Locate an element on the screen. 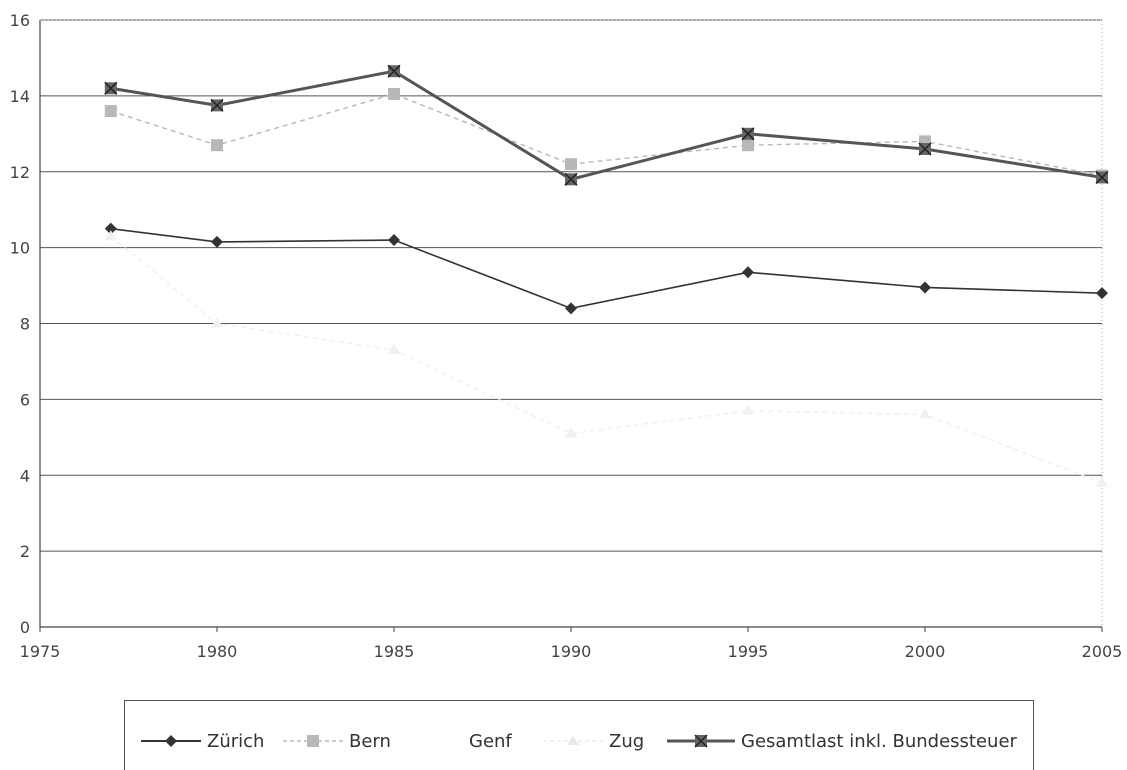 The image size is (1127, 770). y-tick-labels: 0 2 4 6 8 10 12 14 16 is located at coordinates (20, 324).